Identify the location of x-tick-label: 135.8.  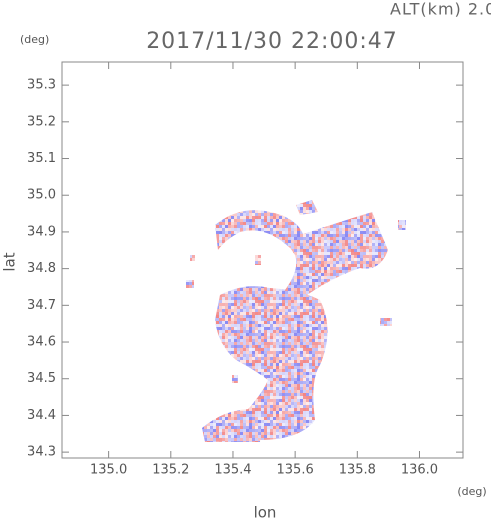
(357, 470).